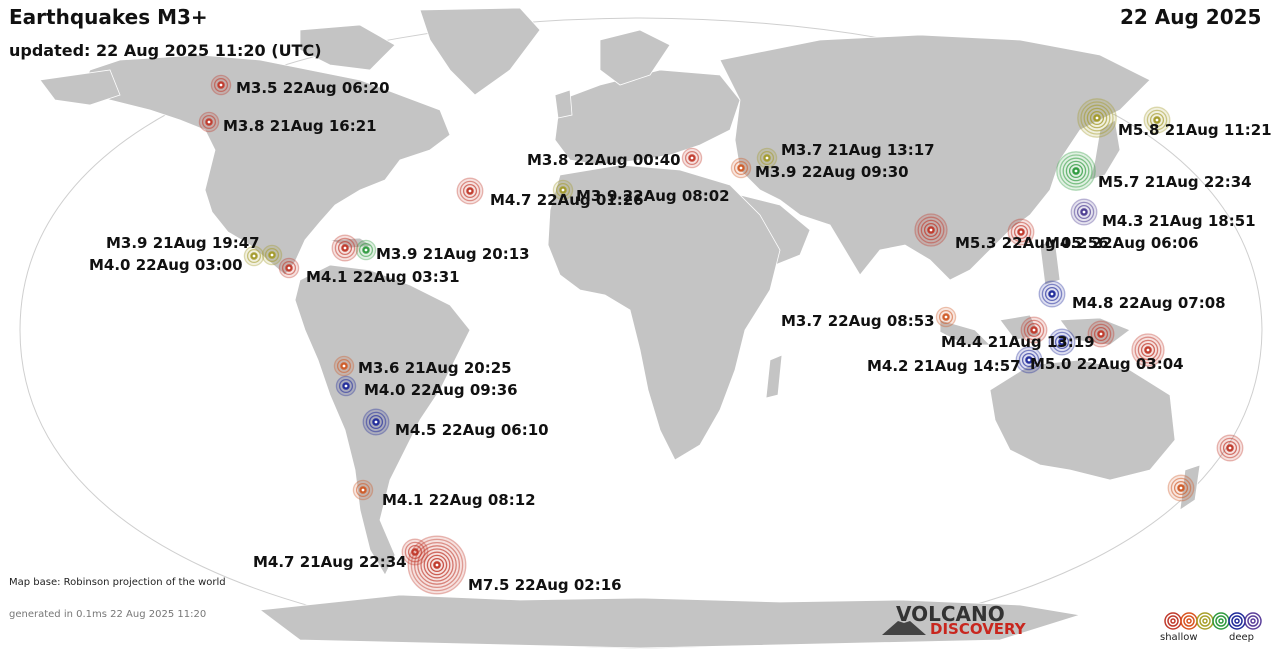  Describe the element at coordinates (944, 366) in the screenshot. I see `quake-label: M4.2 21Aug 14:57` at that location.